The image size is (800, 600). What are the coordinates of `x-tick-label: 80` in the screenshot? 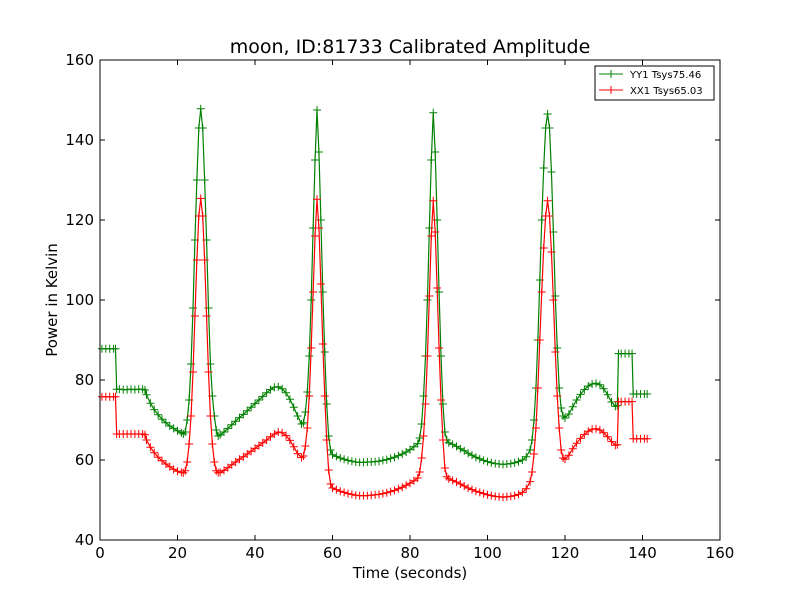 It's located at (409, 553).